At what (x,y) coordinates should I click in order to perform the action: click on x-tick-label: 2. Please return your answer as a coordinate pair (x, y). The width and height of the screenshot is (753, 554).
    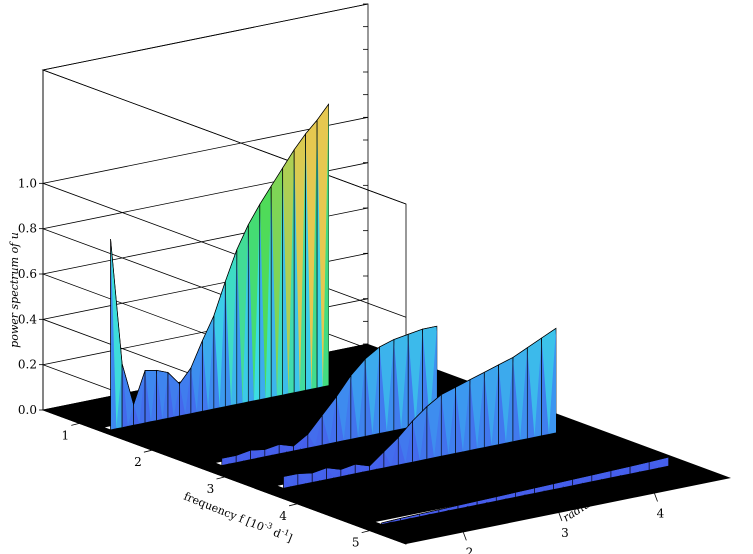
    Looking at the image, I should click on (138, 462).